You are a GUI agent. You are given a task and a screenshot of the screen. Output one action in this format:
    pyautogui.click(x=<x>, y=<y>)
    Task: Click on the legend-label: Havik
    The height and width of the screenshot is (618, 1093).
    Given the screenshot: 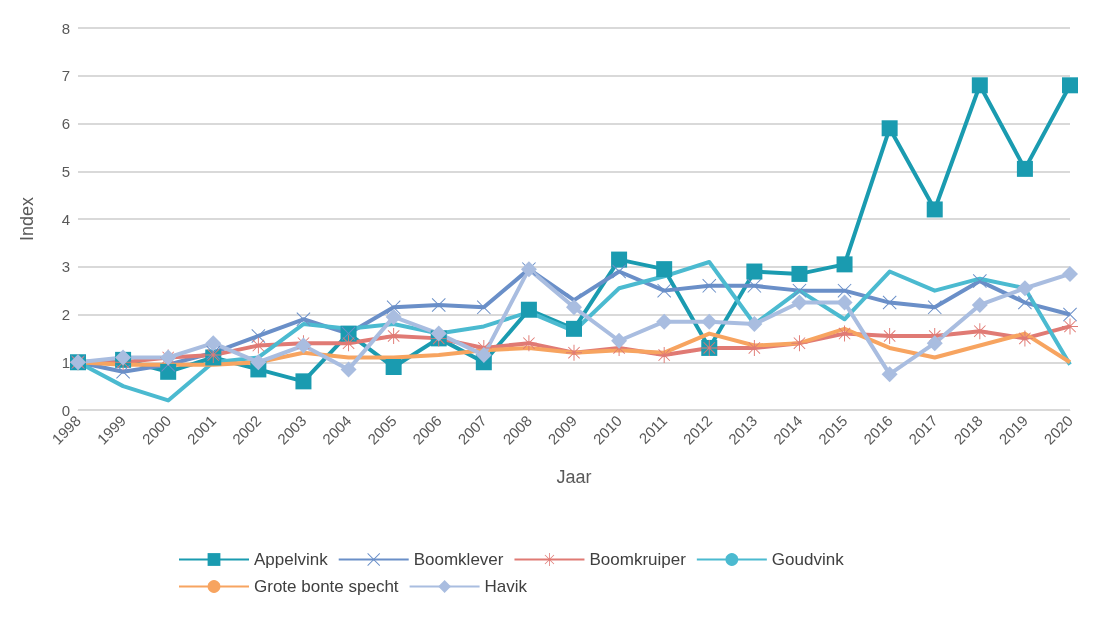 What is the action you would take?
    pyautogui.click(x=506, y=586)
    